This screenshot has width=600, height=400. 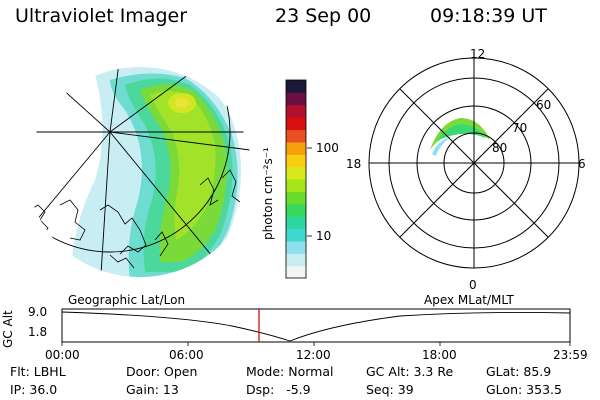 I want to click on colorbar-units-label: photon cm⁻²s⁻¹, so click(x=268, y=193).